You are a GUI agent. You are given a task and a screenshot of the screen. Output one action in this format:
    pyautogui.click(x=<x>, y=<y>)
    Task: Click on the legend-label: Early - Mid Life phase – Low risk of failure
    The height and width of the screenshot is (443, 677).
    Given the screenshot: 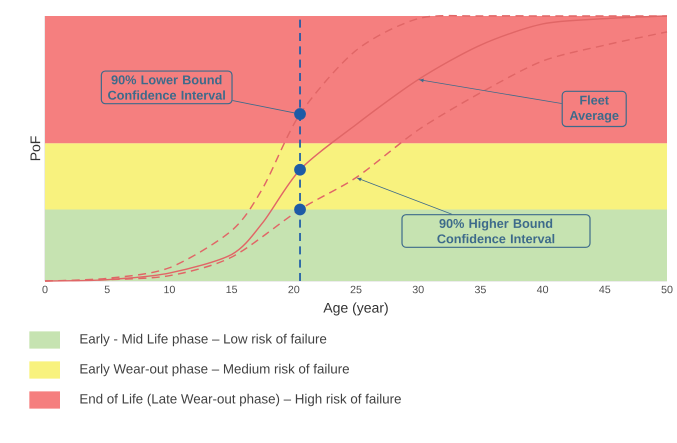 What is the action you would take?
    pyautogui.click(x=203, y=340)
    